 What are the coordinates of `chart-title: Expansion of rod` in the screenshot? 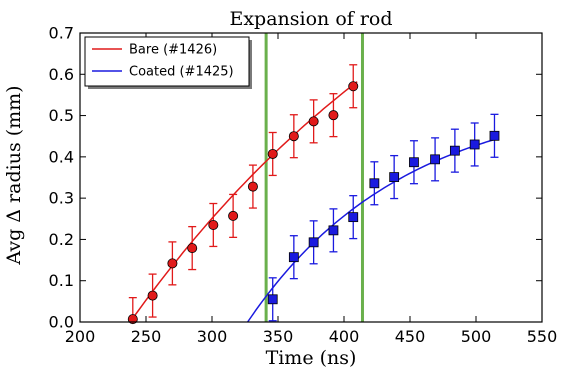 It's located at (310, 19).